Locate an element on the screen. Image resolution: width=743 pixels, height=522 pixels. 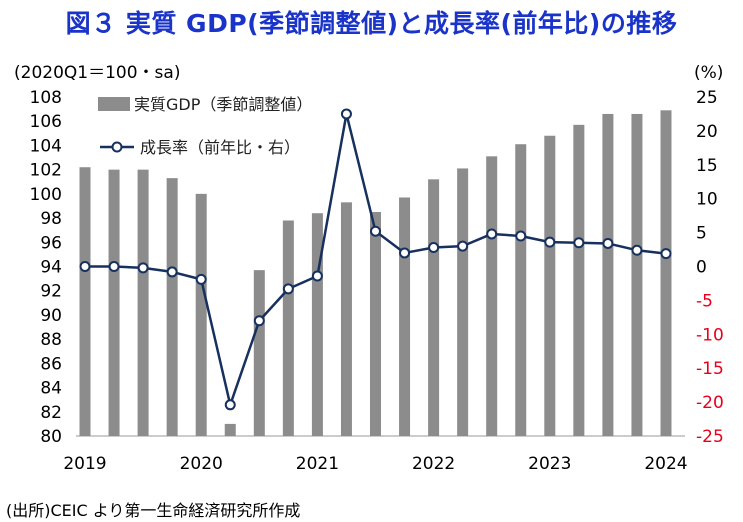
left-tick-label: 92 is located at coordinates (51, 292).